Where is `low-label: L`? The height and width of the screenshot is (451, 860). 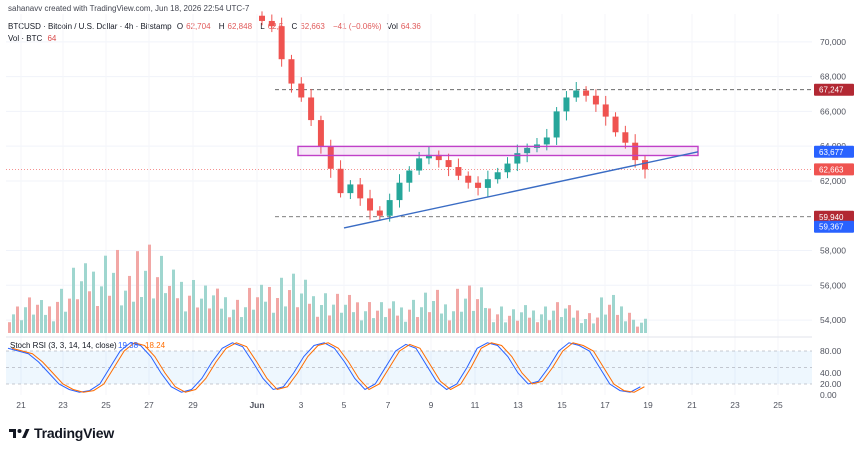 low-label: L is located at coordinates (262, 26).